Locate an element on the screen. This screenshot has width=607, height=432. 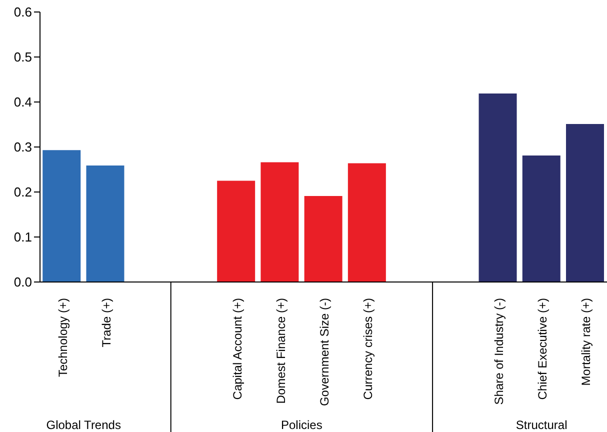
x-tick-label: Trade (+) is located at coordinates (106, 323).